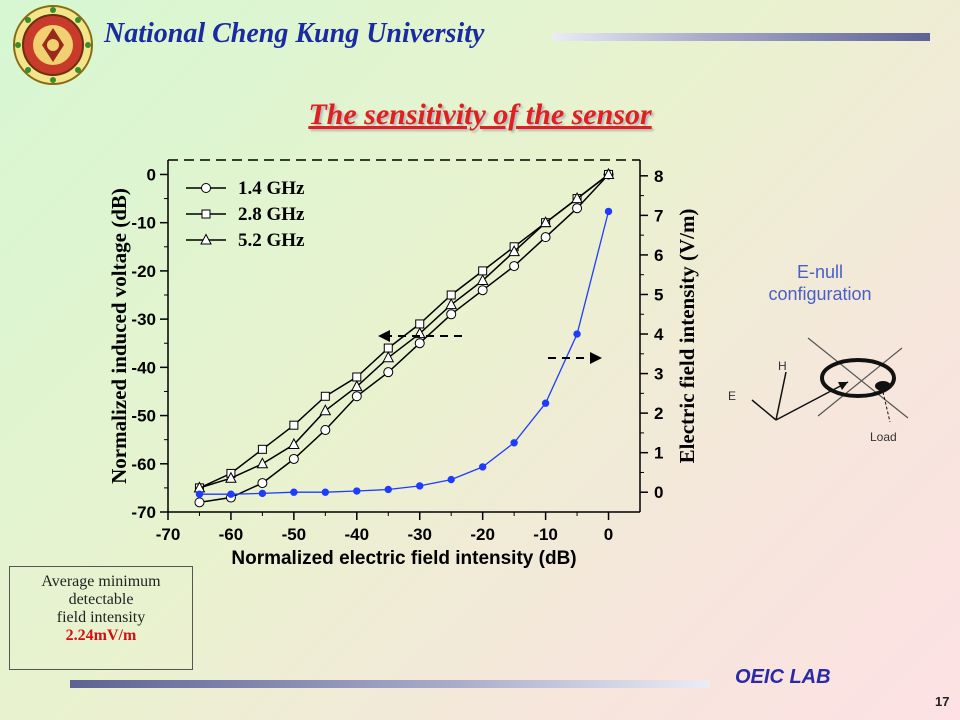 This screenshot has height=720, width=960. I want to click on loop-antenna, so click(858, 378).